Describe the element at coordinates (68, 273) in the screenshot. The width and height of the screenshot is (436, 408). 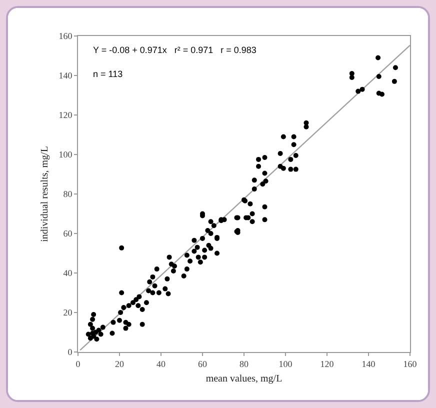
I see `y-tick-label: 40` at that location.